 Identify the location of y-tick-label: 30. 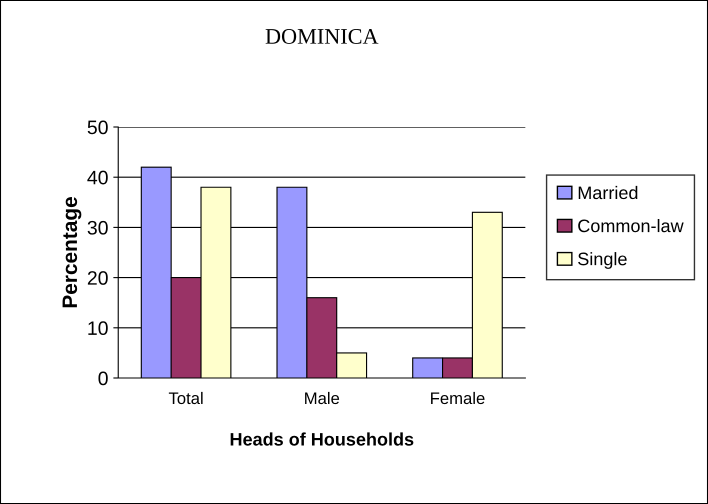
(98, 227).